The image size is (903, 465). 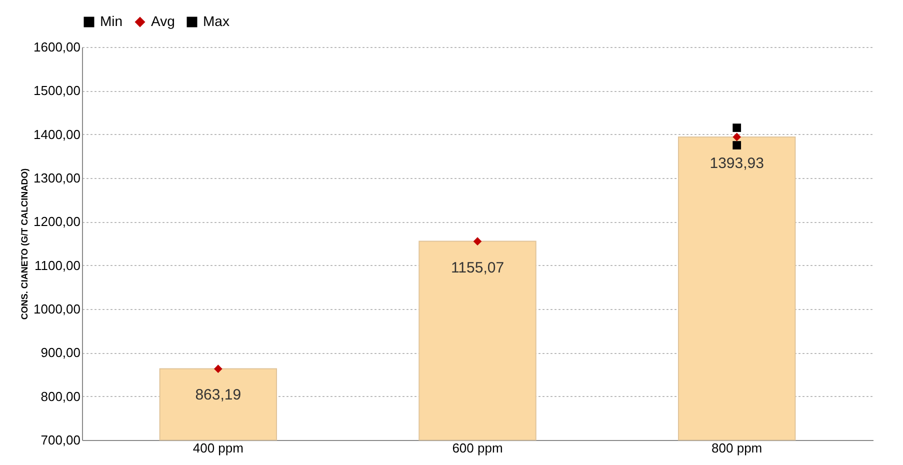 What do you see at coordinates (25, 244) in the screenshot?
I see `y-axis-title: CONS. CIANETO (G/T CALCINADO)` at bounding box center [25, 244].